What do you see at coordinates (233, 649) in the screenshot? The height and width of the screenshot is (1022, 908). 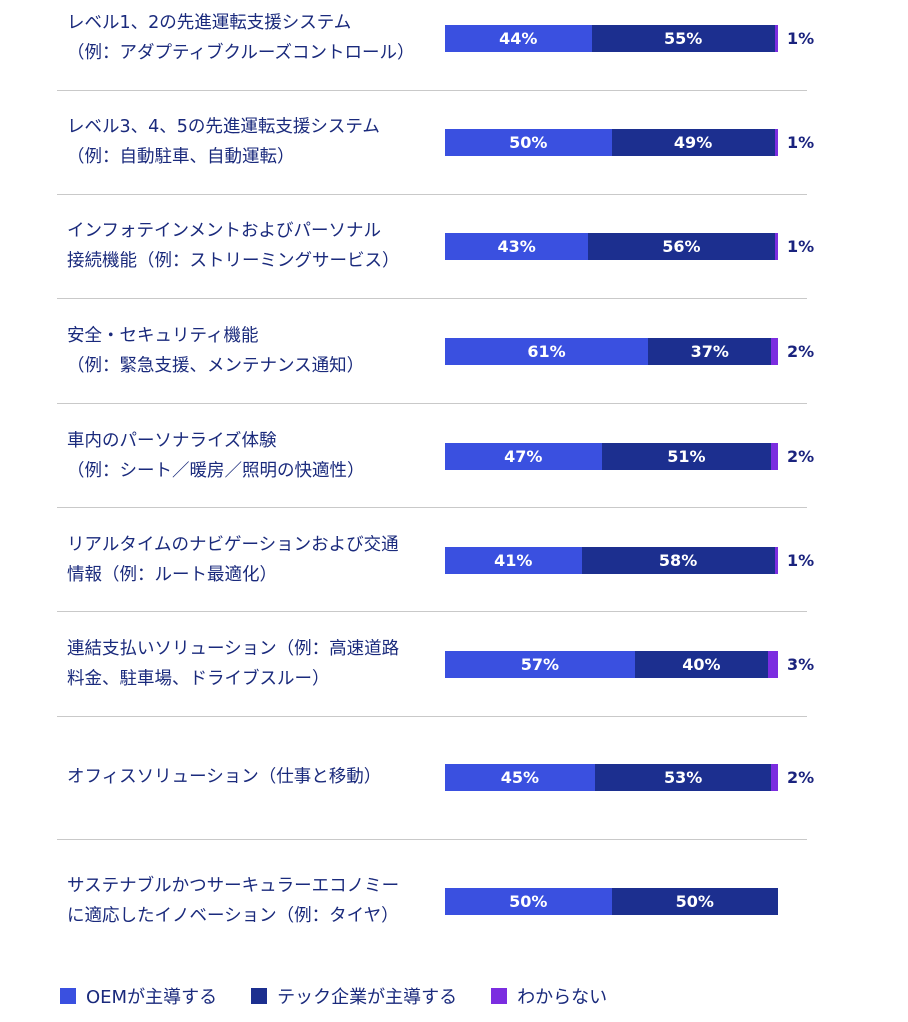 I see `category-label-line: 連結支払いソリューション（例：高速道路` at bounding box center [233, 649].